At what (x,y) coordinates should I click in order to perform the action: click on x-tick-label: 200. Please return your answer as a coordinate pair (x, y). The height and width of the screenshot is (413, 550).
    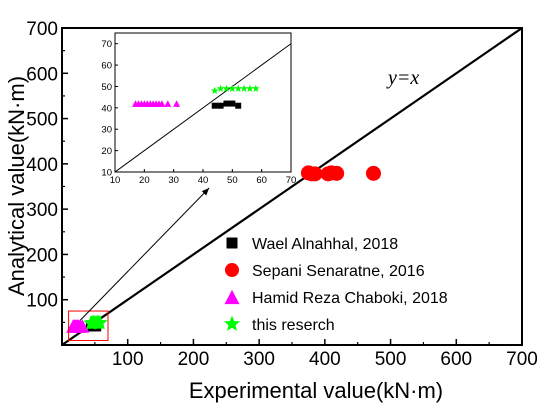
    Looking at the image, I should click on (194, 359).